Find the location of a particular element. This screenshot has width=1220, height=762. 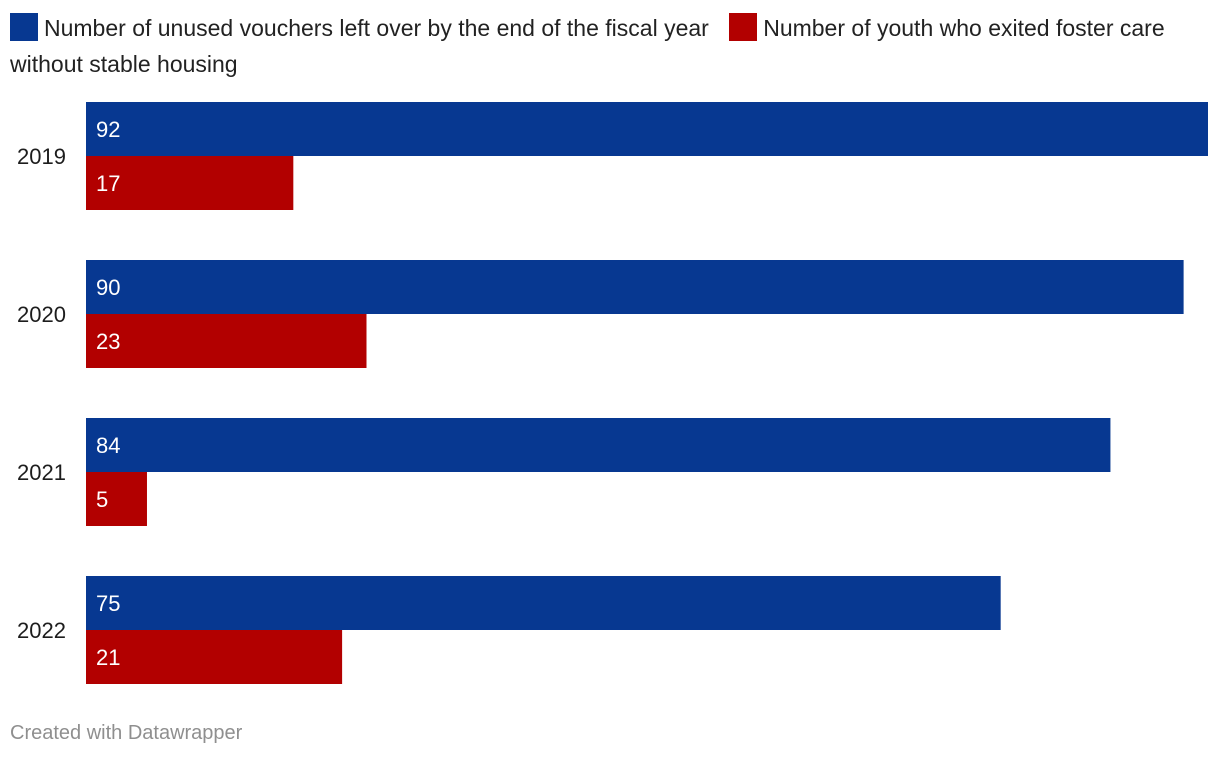

data-label-2019-series-1: 92 is located at coordinates (108, 129).